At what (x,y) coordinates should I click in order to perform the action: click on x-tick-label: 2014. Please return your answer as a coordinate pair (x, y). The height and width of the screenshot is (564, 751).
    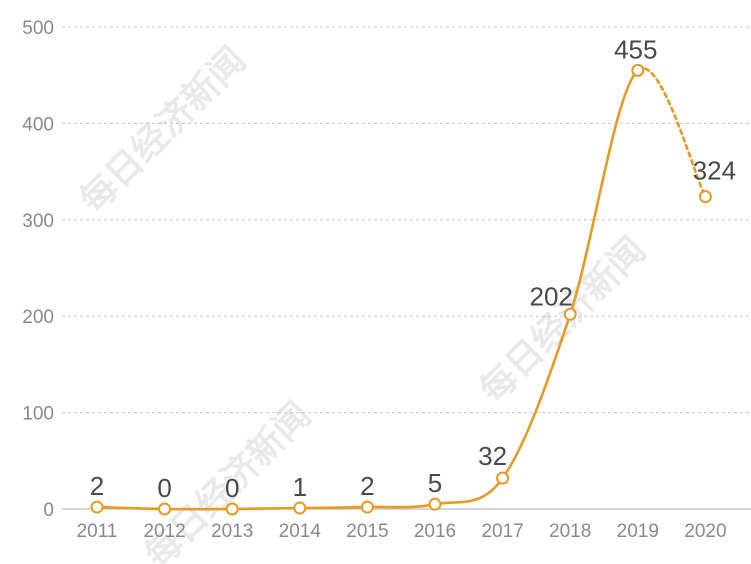
    Looking at the image, I should click on (300, 531).